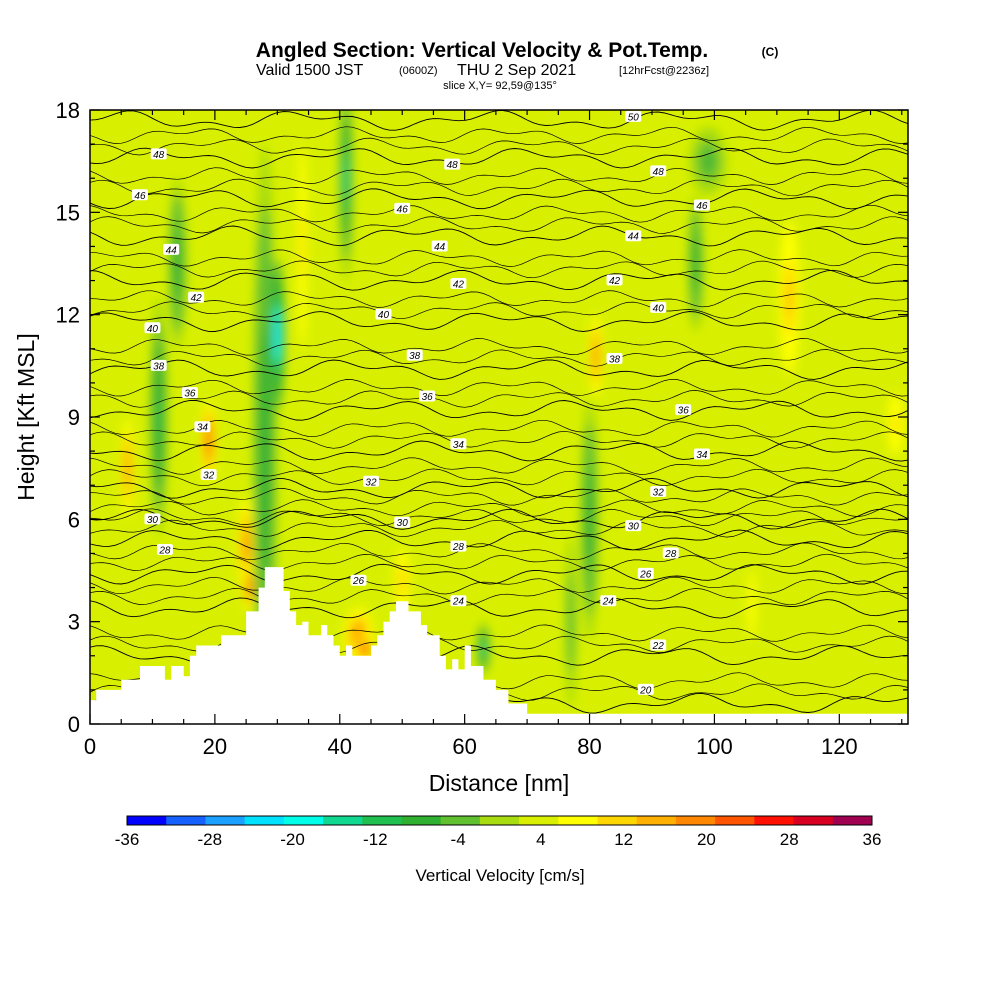  Describe the element at coordinates (159, 366) in the screenshot. I see `svg-text: 38` at that location.